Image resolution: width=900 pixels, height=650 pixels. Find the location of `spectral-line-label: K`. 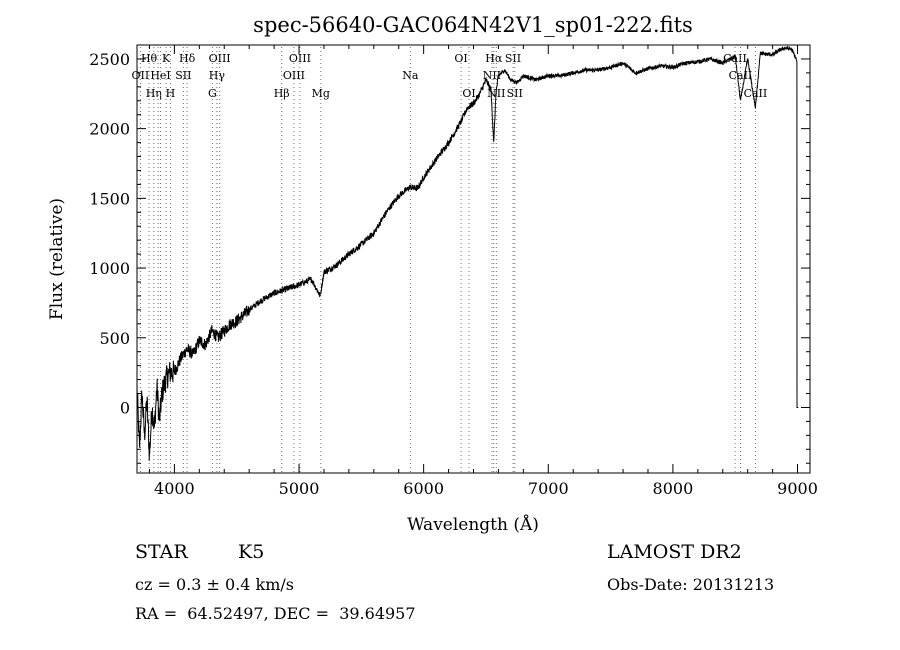

spectral-line-label: K is located at coordinates (166, 58).